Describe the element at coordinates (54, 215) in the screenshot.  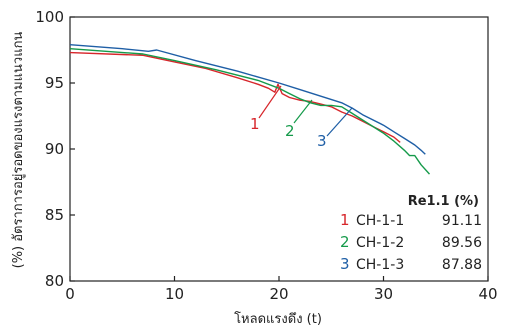
I see `y-tick-label: 85` at that location.